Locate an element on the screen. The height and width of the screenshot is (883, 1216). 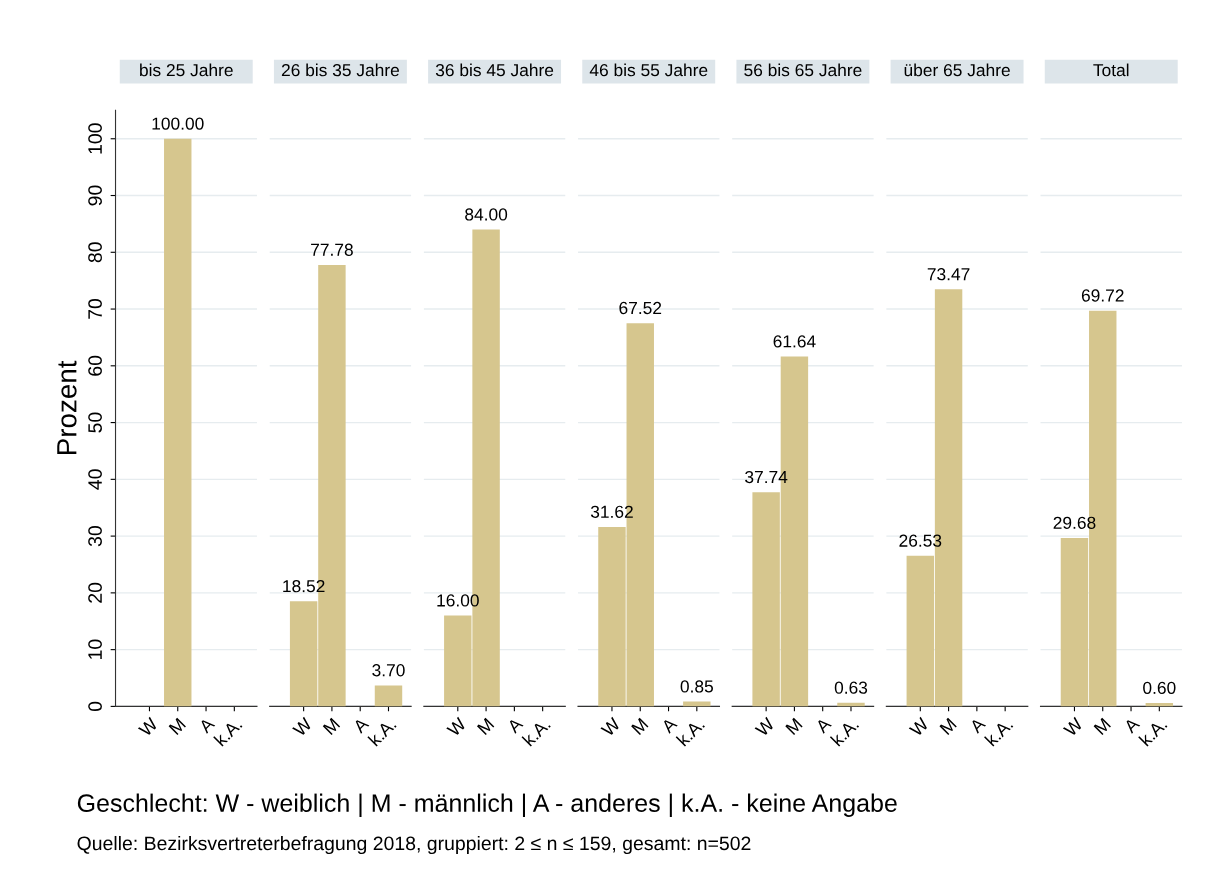
y-tick-label: 20 is located at coordinates (95, 592).